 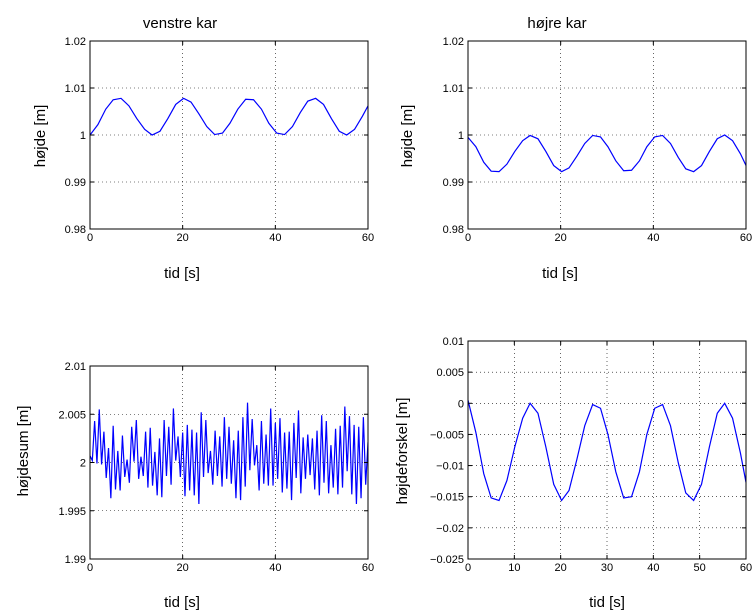 What do you see at coordinates (23, 451) in the screenshot?
I see `y-axis-label: højdesum [m]` at bounding box center [23, 451].